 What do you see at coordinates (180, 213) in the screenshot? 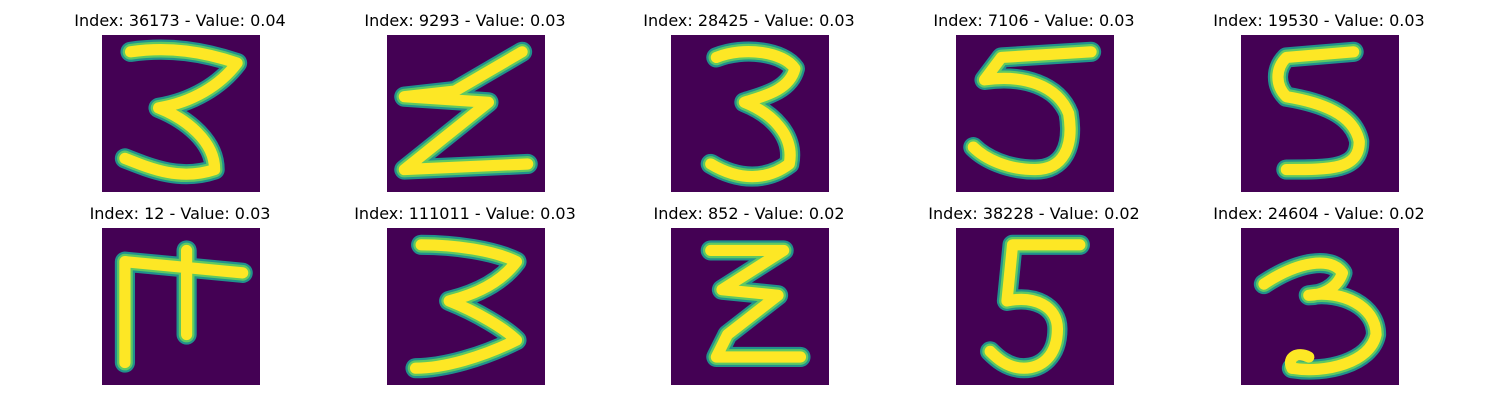
I see `panel-title-6: Index: 12 - Value: 0.03` at bounding box center [180, 213].